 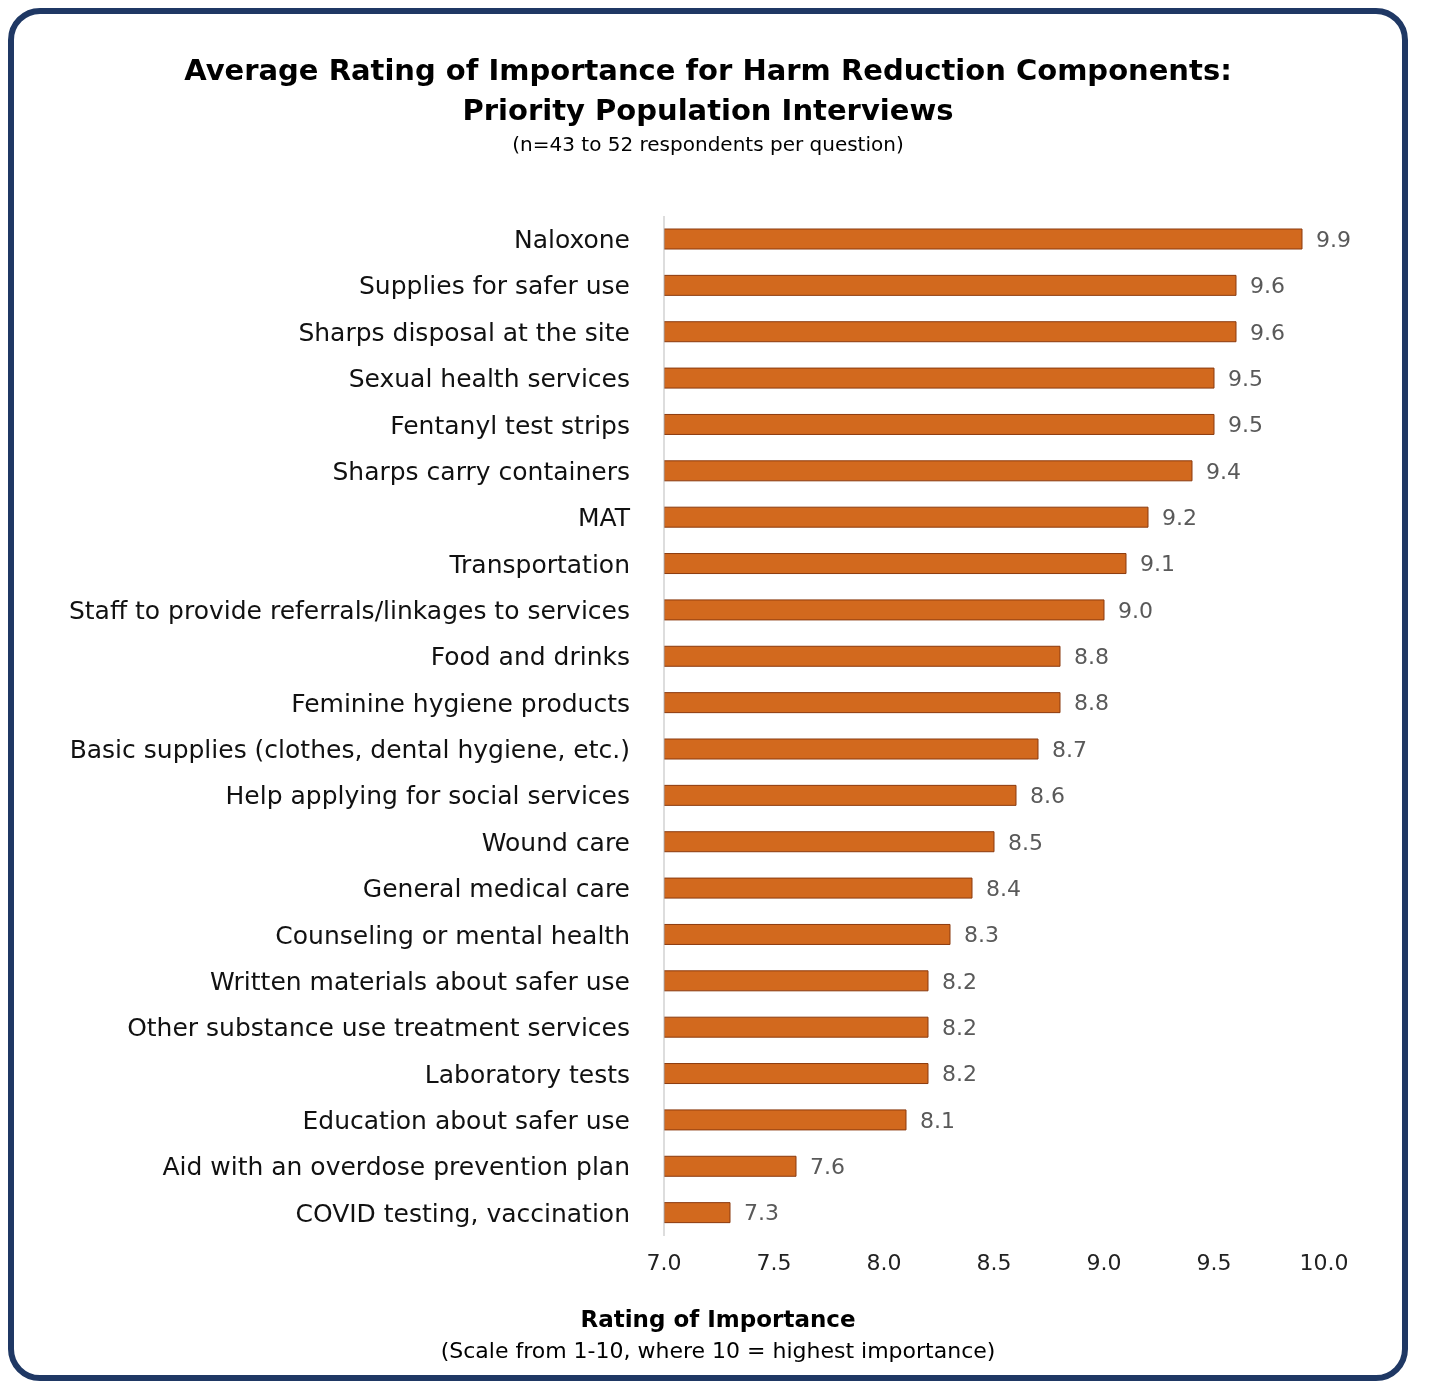 What do you see at coordinates (527, 1074) in the screenshot?
I see `y-tick-label: Laboratory tests` at bounding box center [527, 1074].